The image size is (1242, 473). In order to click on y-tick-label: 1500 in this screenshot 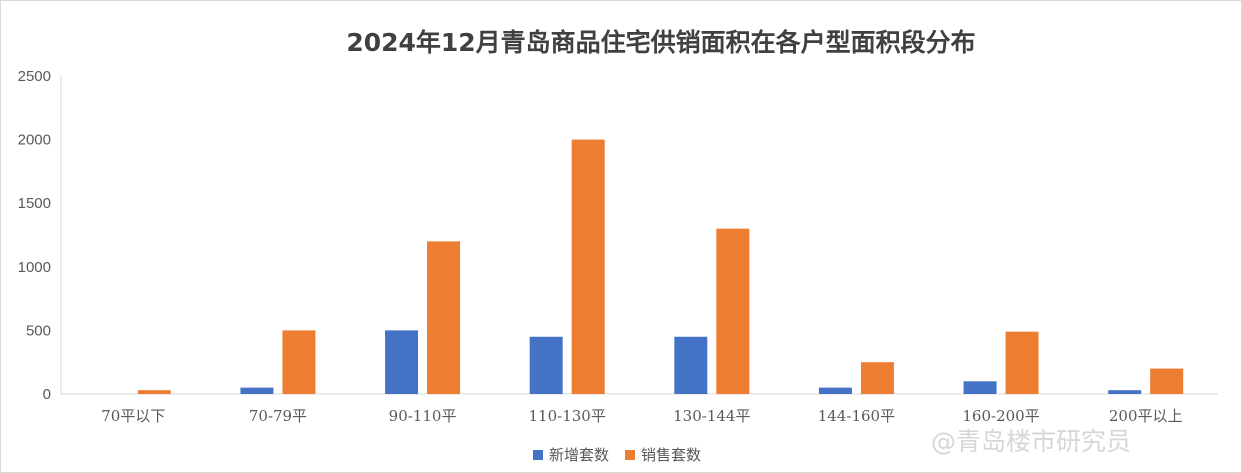, I will do `click(34, 203)`.